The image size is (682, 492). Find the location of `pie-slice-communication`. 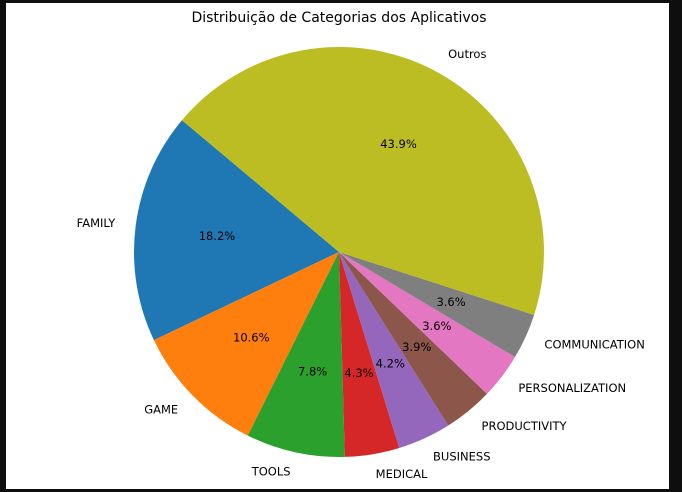

pie-slice-communication is located at coordinates (437, 305).